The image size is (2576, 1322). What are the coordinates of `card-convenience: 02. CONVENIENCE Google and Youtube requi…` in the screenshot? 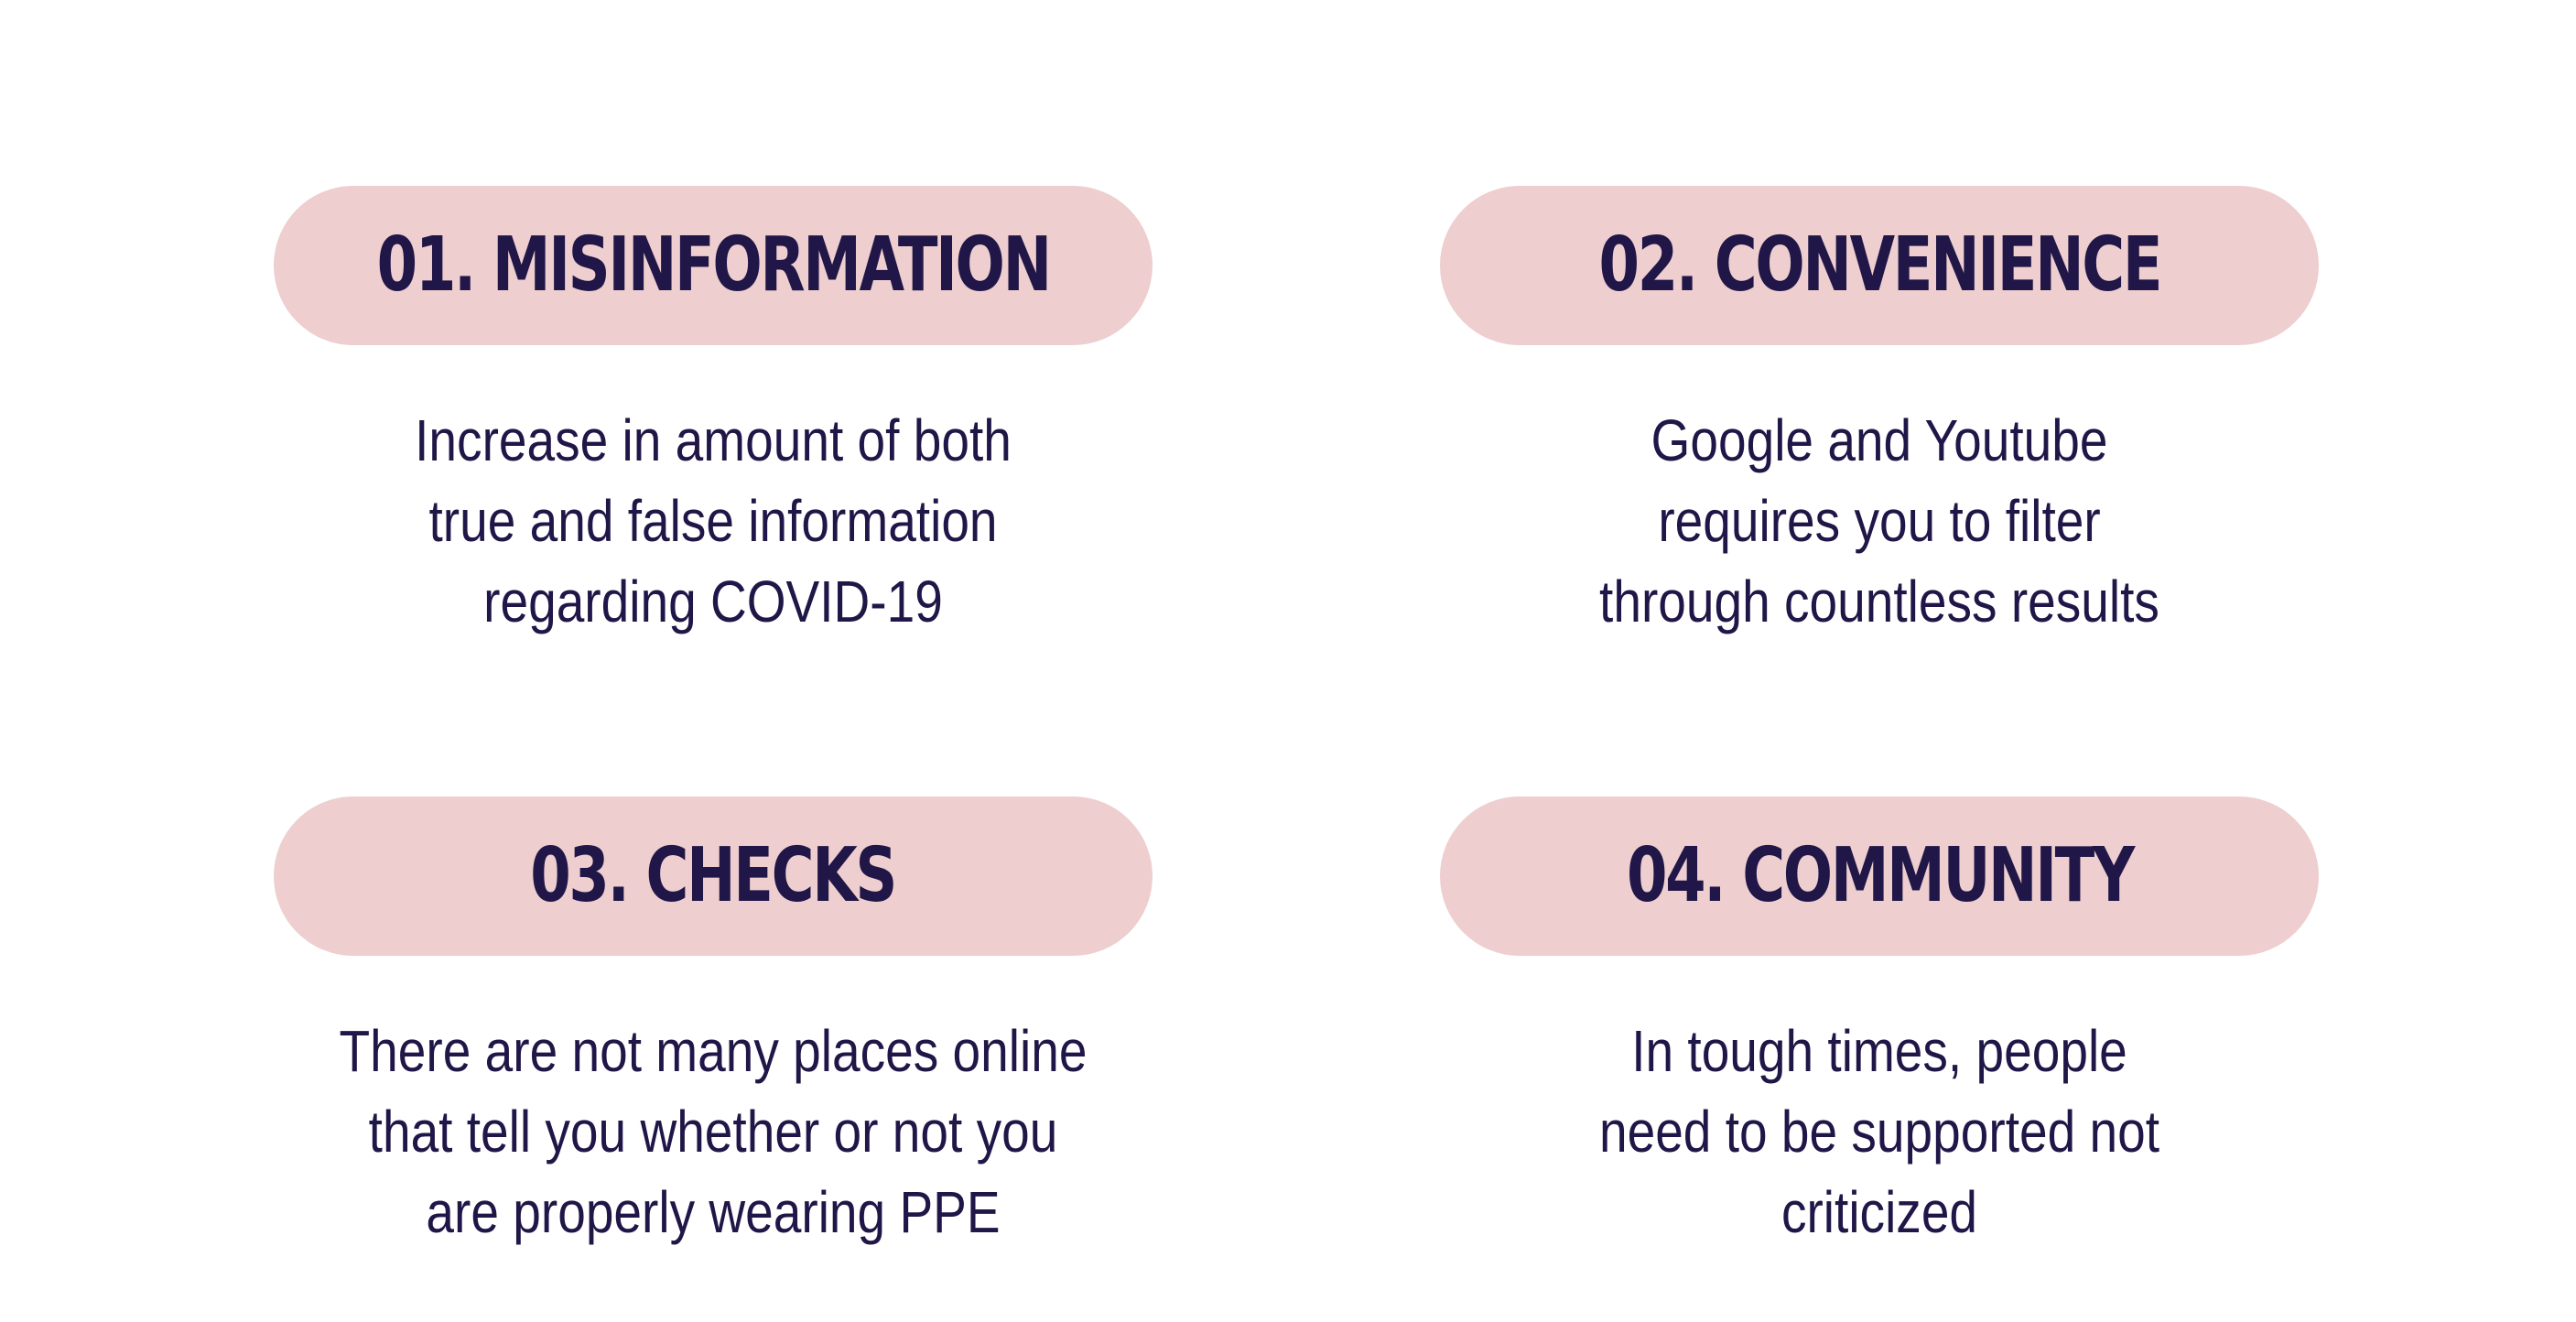 It's located at (1880, 443).